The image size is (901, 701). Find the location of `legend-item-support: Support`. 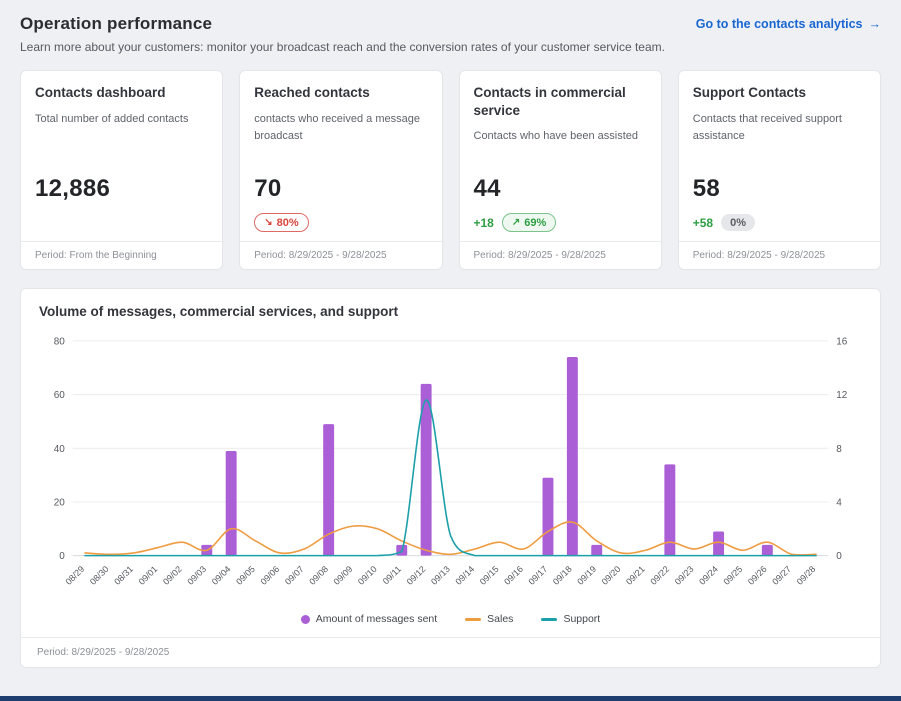

legend-item-support: Support is located at coordinates (570, 619).